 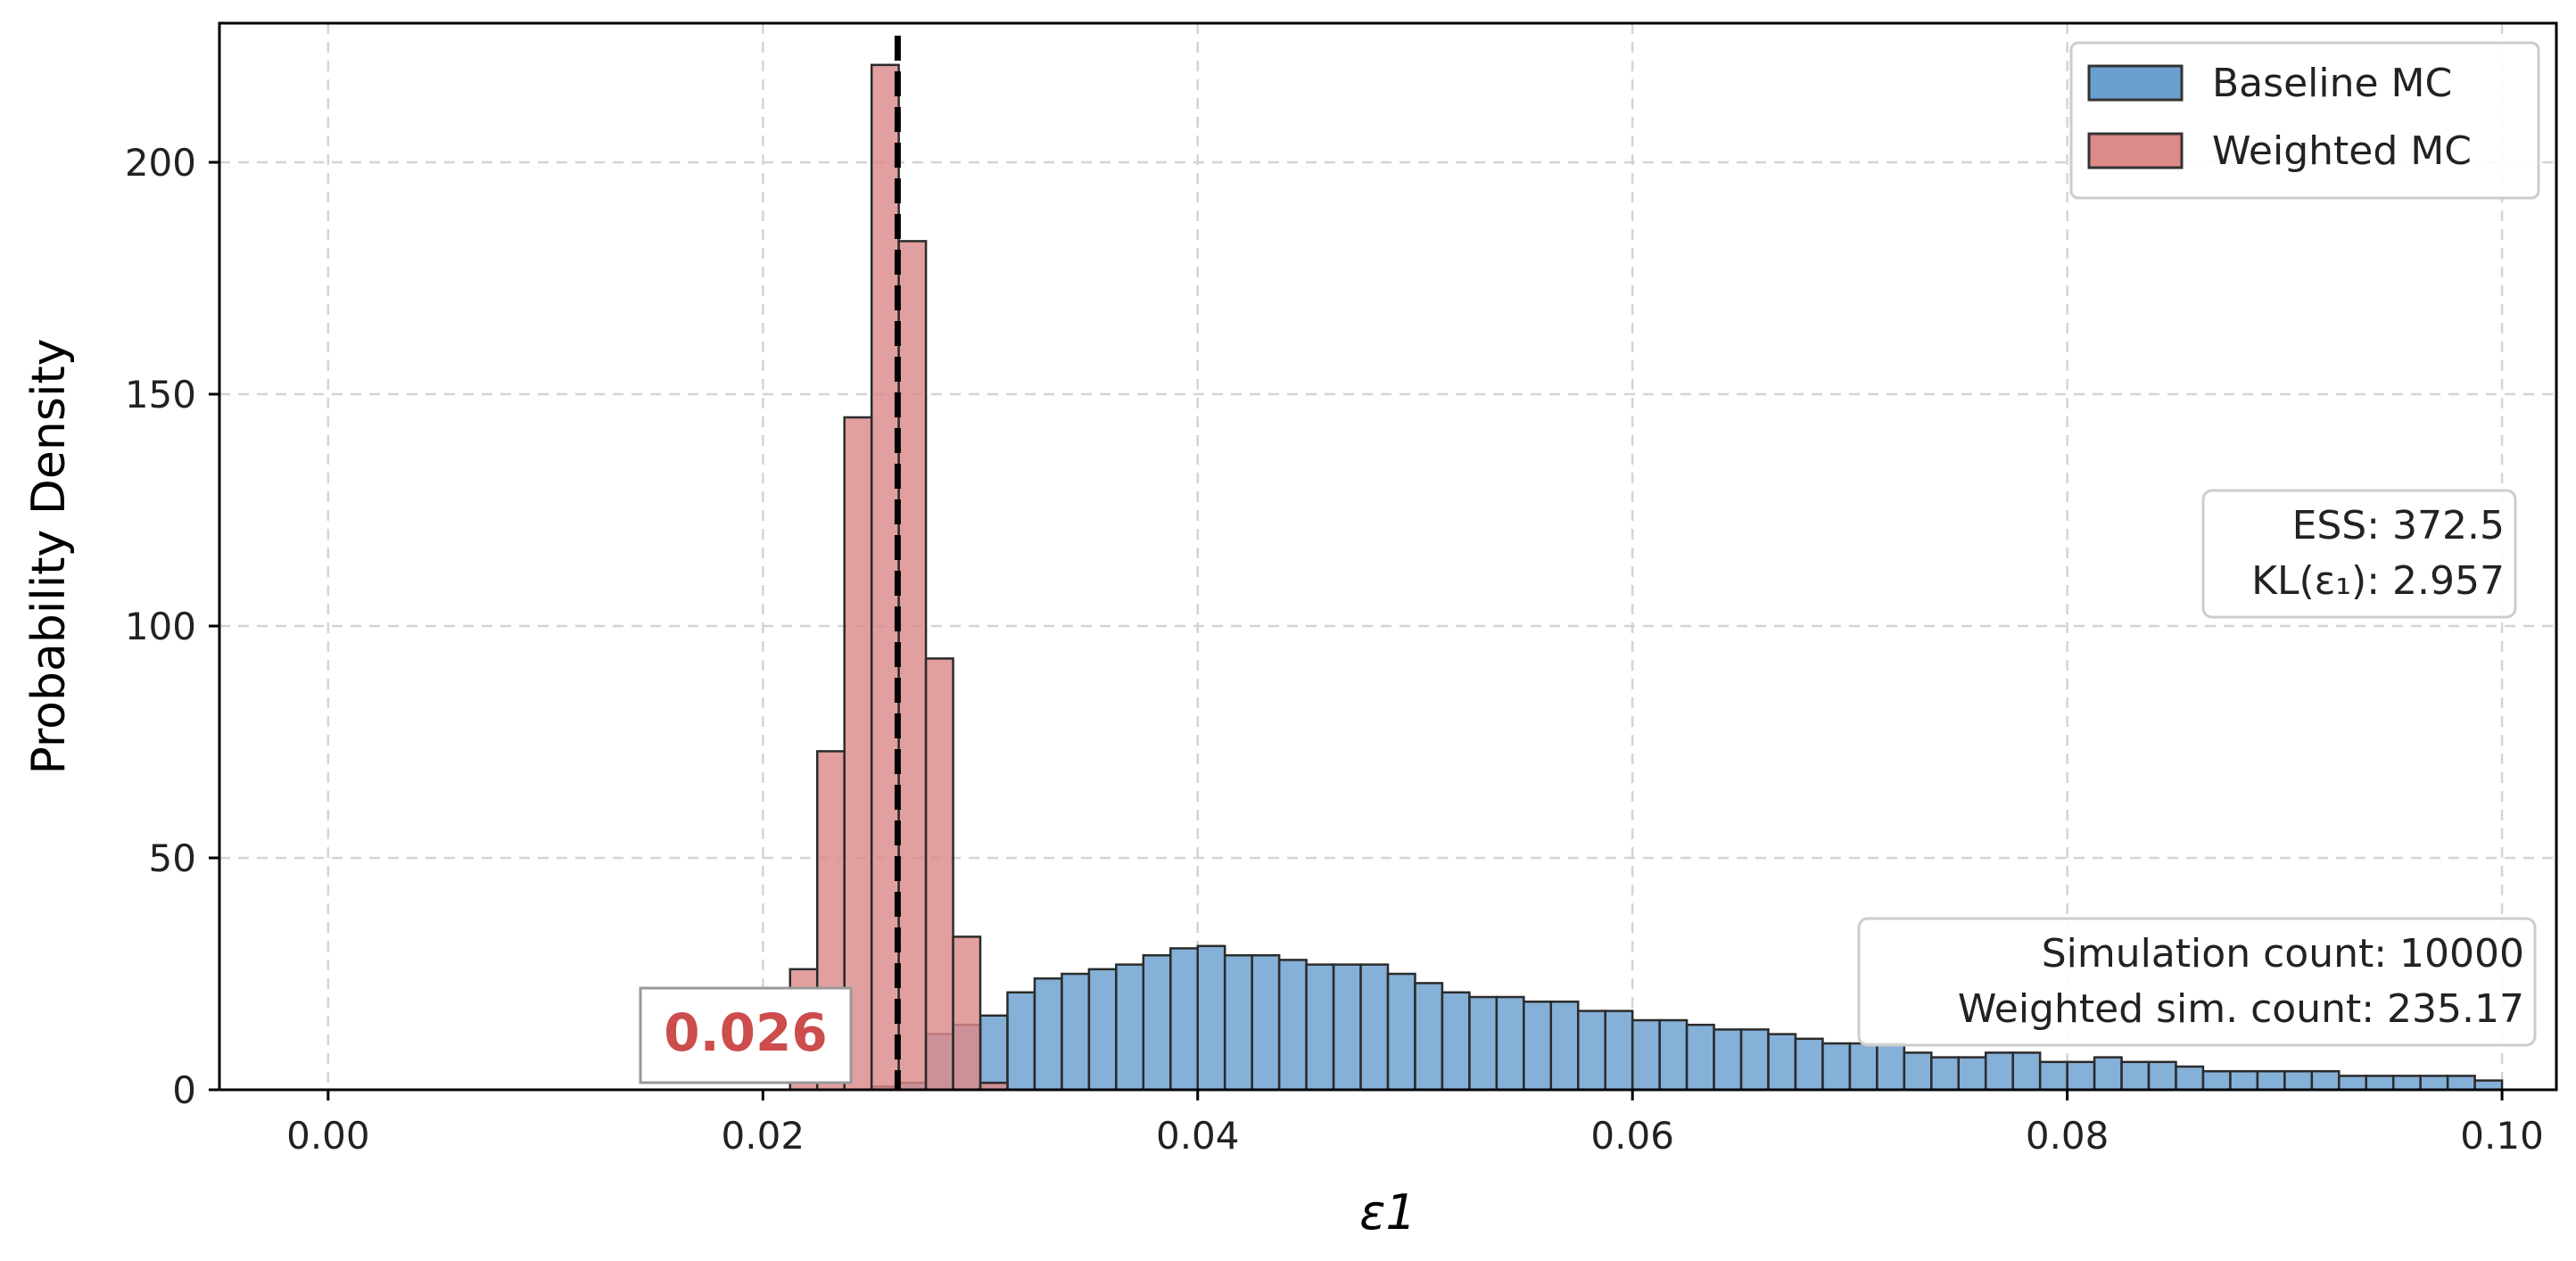 I want to click on legend-swatch-weighted, so click(x=2135, y=150).